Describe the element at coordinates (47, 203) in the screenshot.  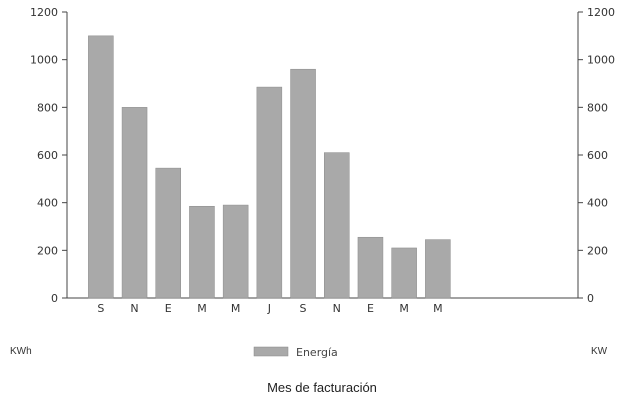
I see `left-tick-label: 400` at that location.